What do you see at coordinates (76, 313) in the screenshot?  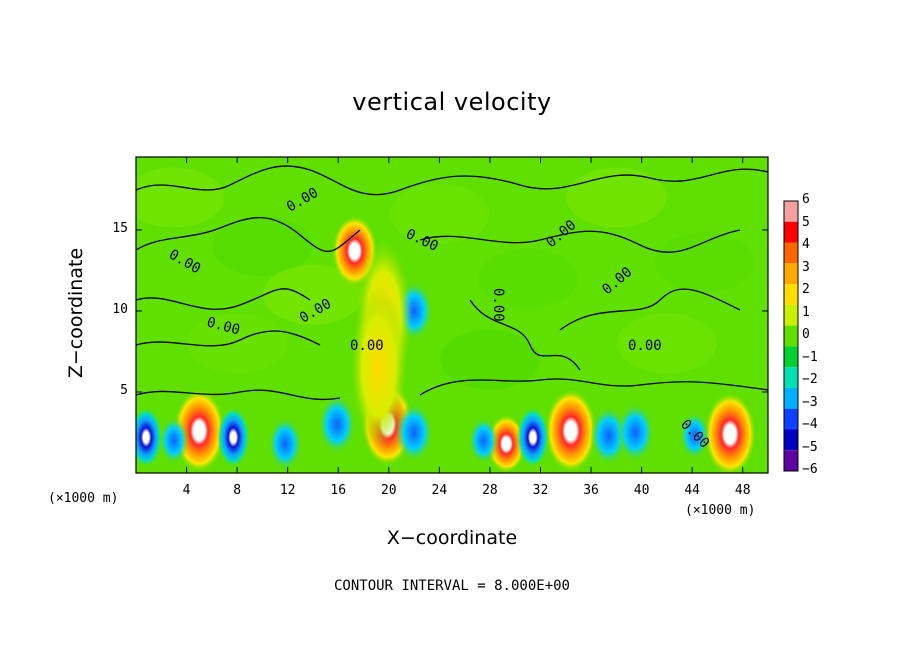 I see `y-axis-label: Z−coordinate` at bounding box center [76, 313].